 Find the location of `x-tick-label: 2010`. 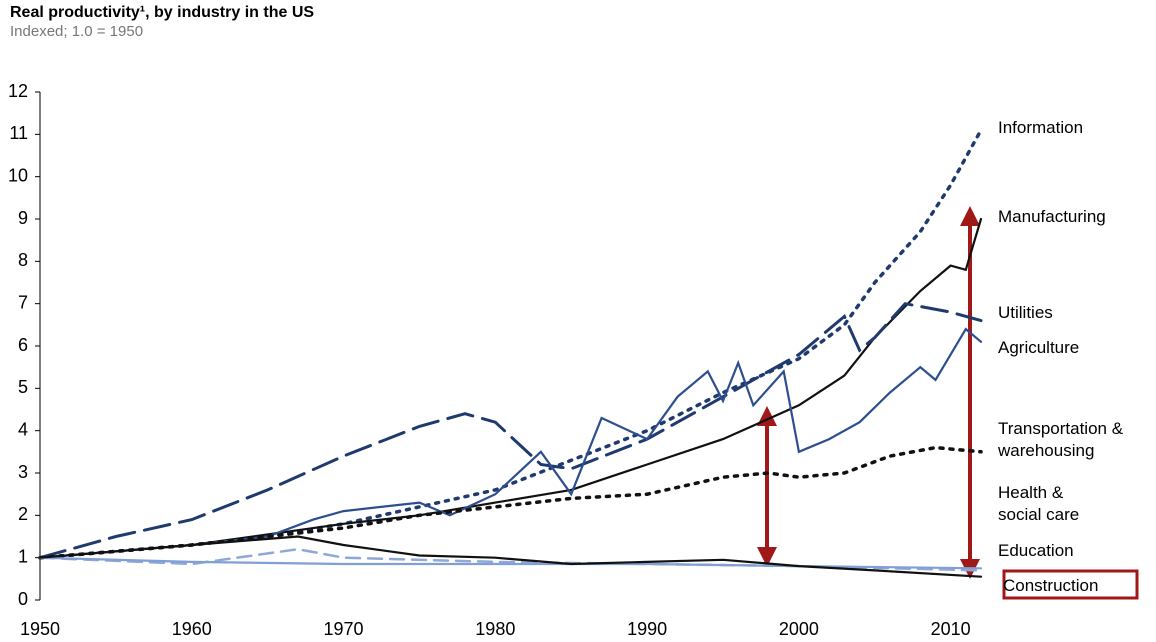

x-tick-label: 2010 is located at coordinates (951, 629).